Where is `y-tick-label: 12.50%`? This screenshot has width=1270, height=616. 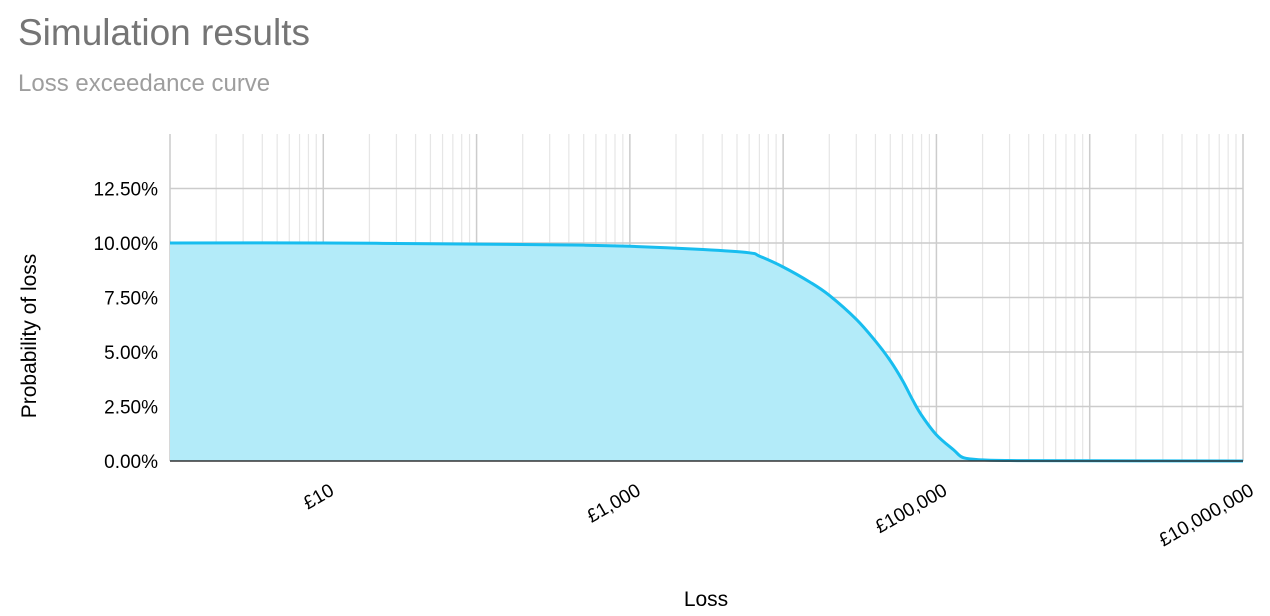
y-tick-label: 12.50% is located at coordinates (126, 190).